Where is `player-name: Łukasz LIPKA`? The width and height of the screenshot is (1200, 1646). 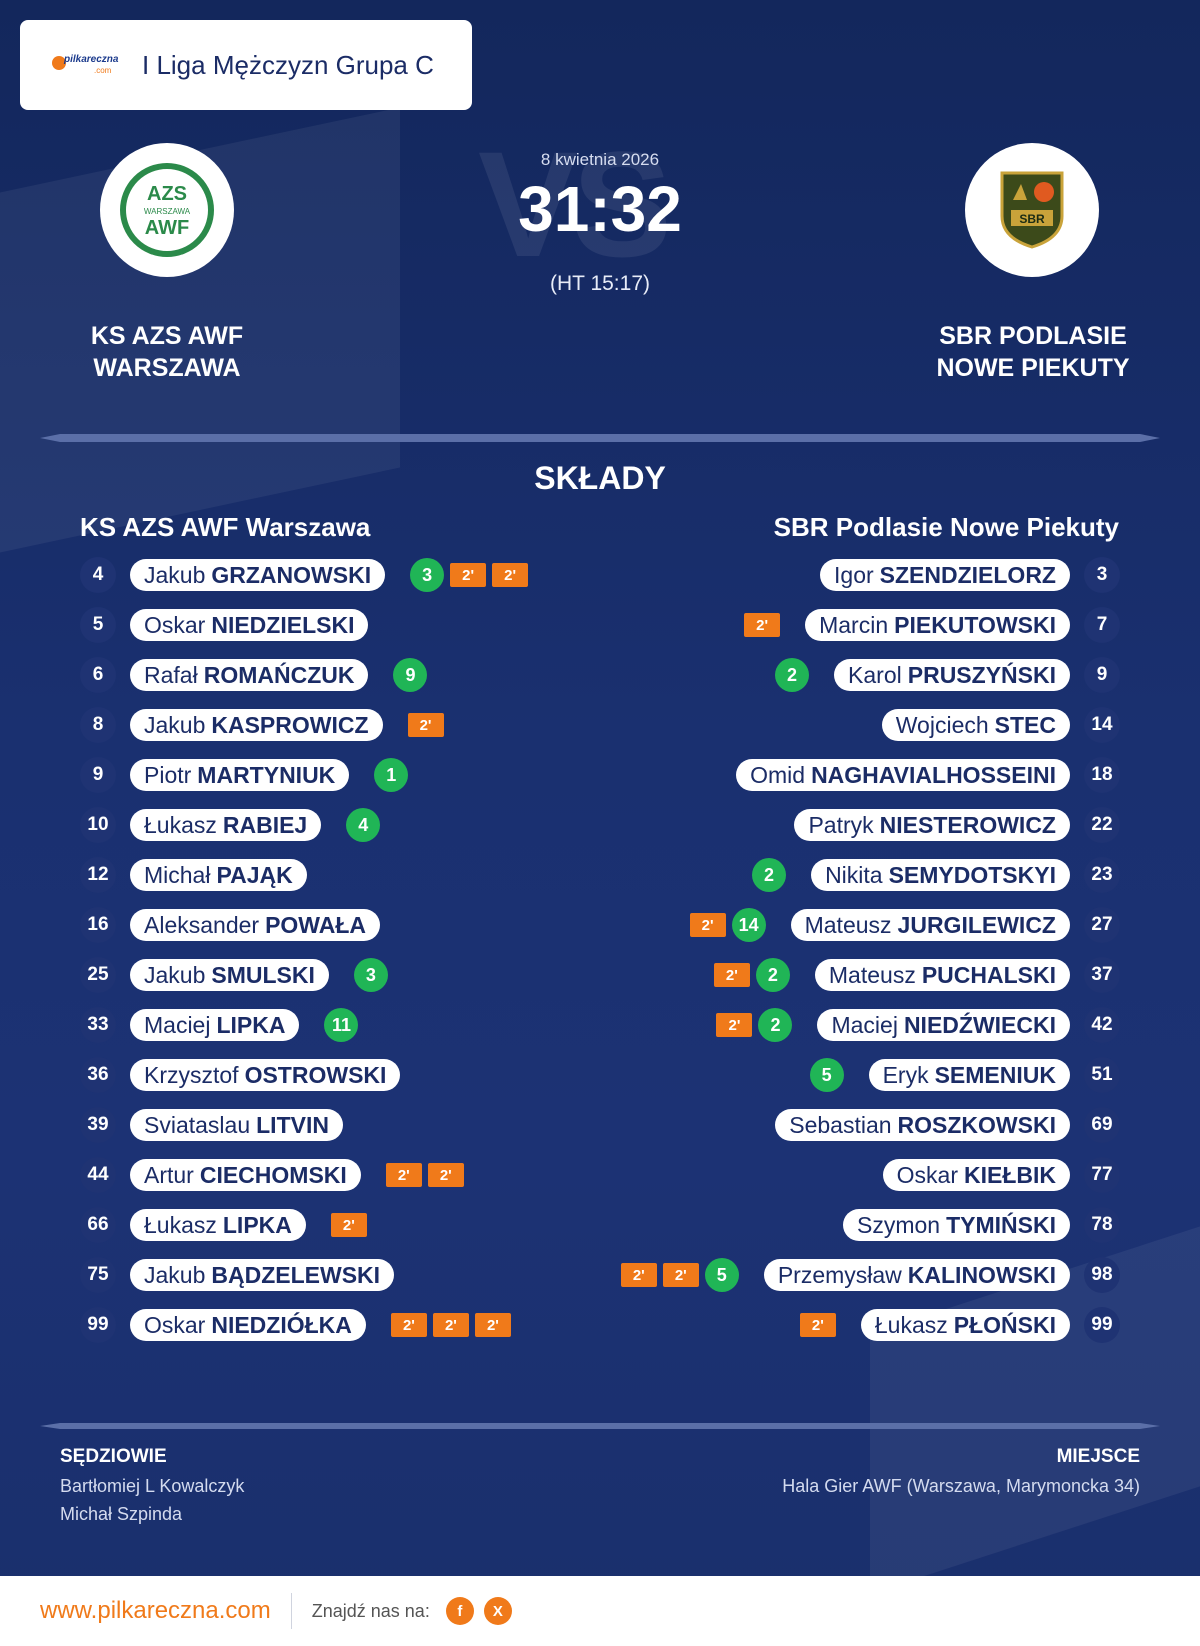 player-name: Łukasz LIPKA is located at coordinates (218, 1225).